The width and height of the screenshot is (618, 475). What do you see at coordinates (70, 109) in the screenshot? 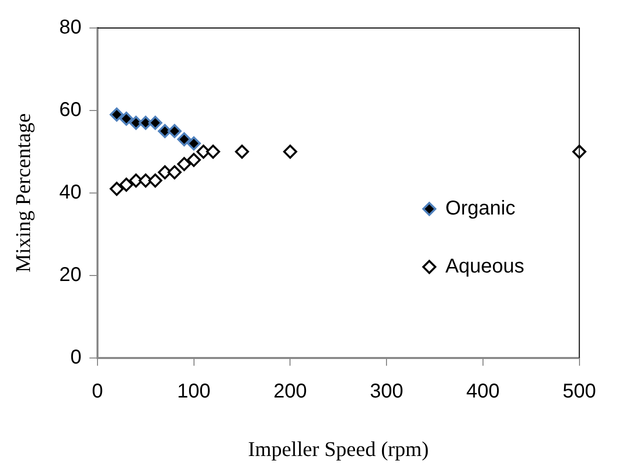
I see `y-tick-label: 60` at bounding box center [70, 109].